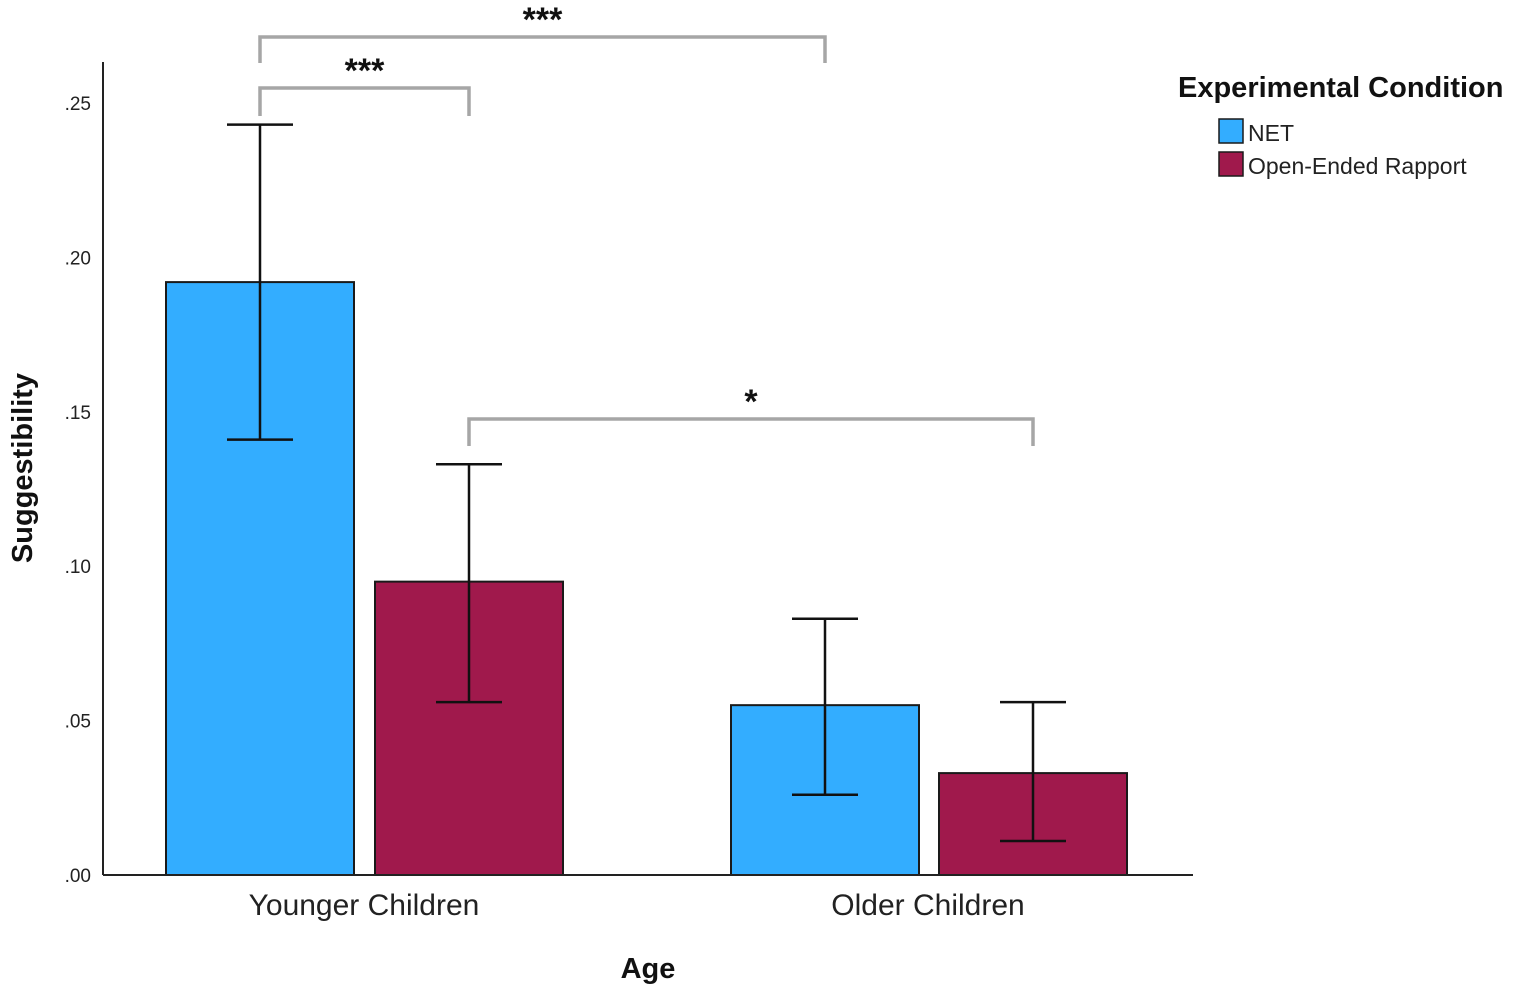 The height and width of the screenshot is (993, 1535). Describe the element at coordinates (23, 468) in the screenshot. I see `y-axis-title: Suggestibility` at that location.